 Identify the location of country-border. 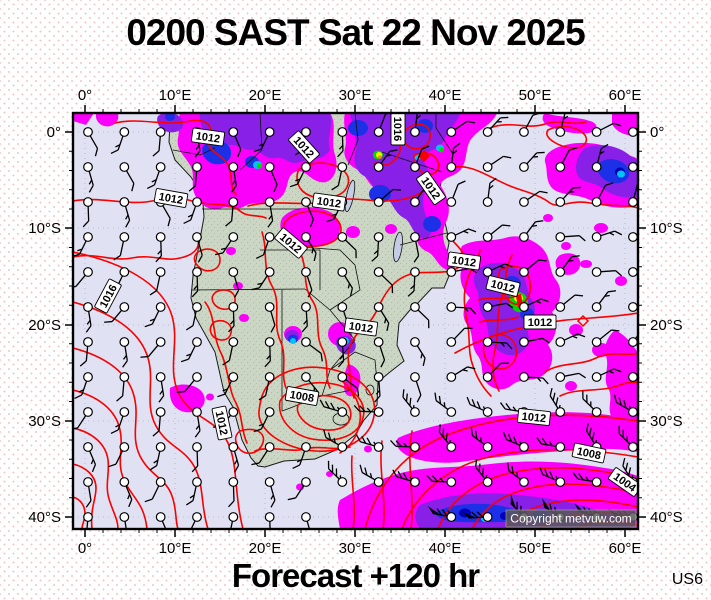
(194, 151).